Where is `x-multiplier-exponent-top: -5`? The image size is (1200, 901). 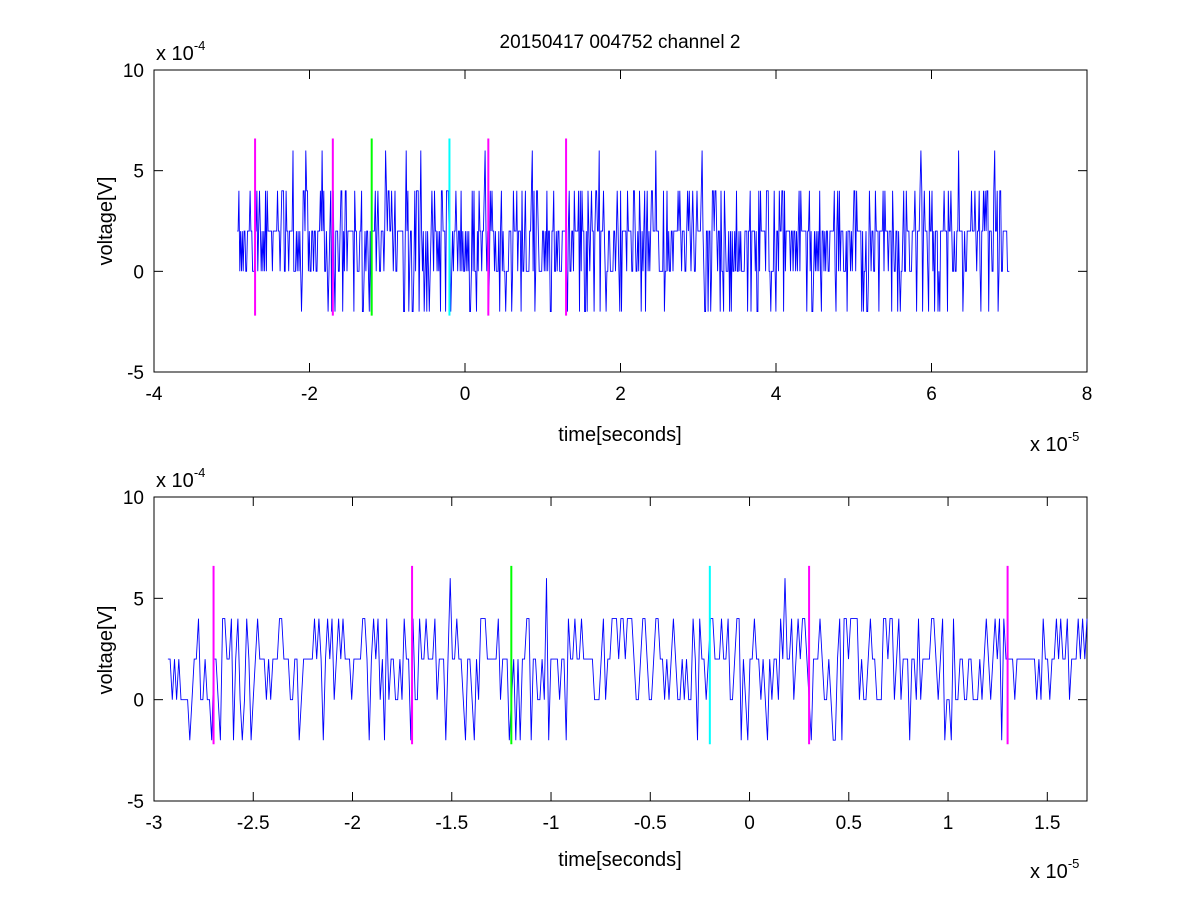
x-multiplier-exponent-top: -5 is located at coordinates (1074, 436).